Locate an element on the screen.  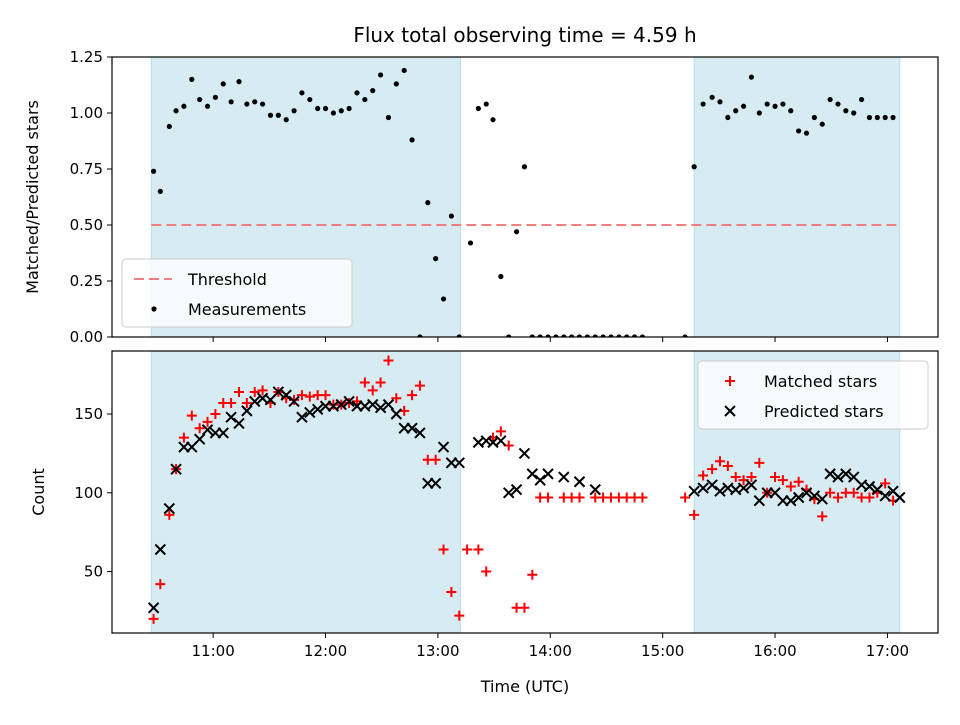
y-tick-label: 0.00 is located at coordinates (86, 337).